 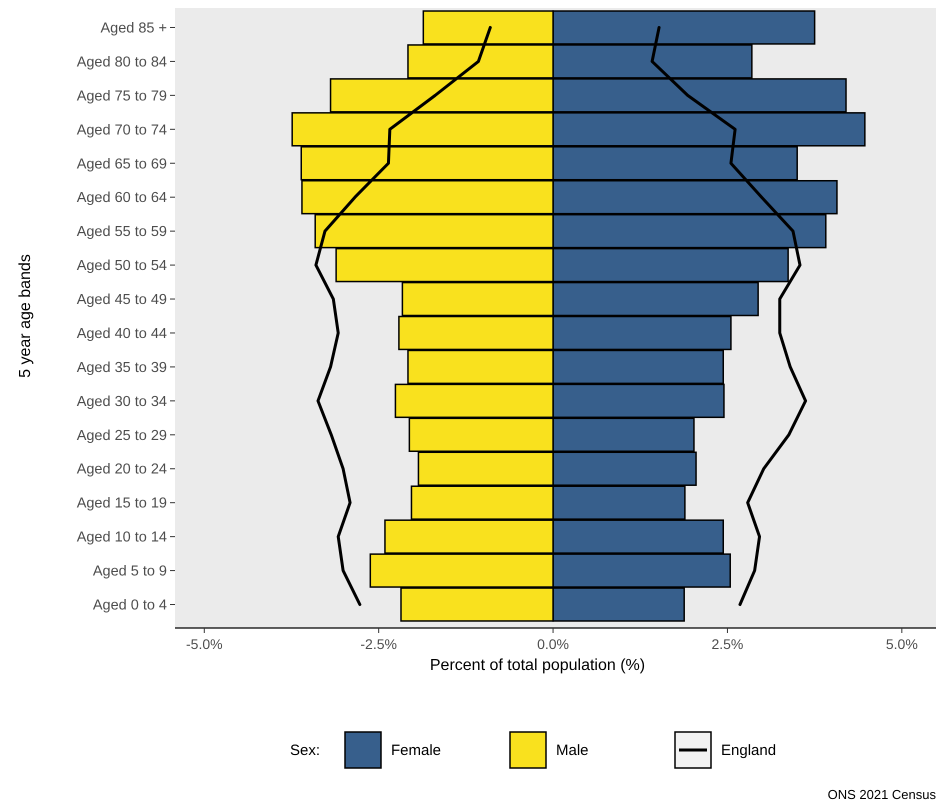 I want to click on text: ONS 2021 Census, so click(x=882, y=794).